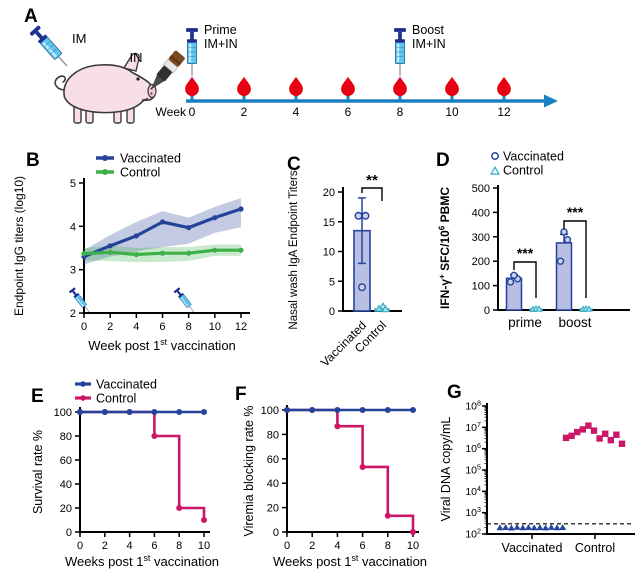 The image size is (640, 575). What do you see at coordinates (532, 548) in the screenshot?
I see `category-label: Vaccinated` at bounding box center [532, 548].